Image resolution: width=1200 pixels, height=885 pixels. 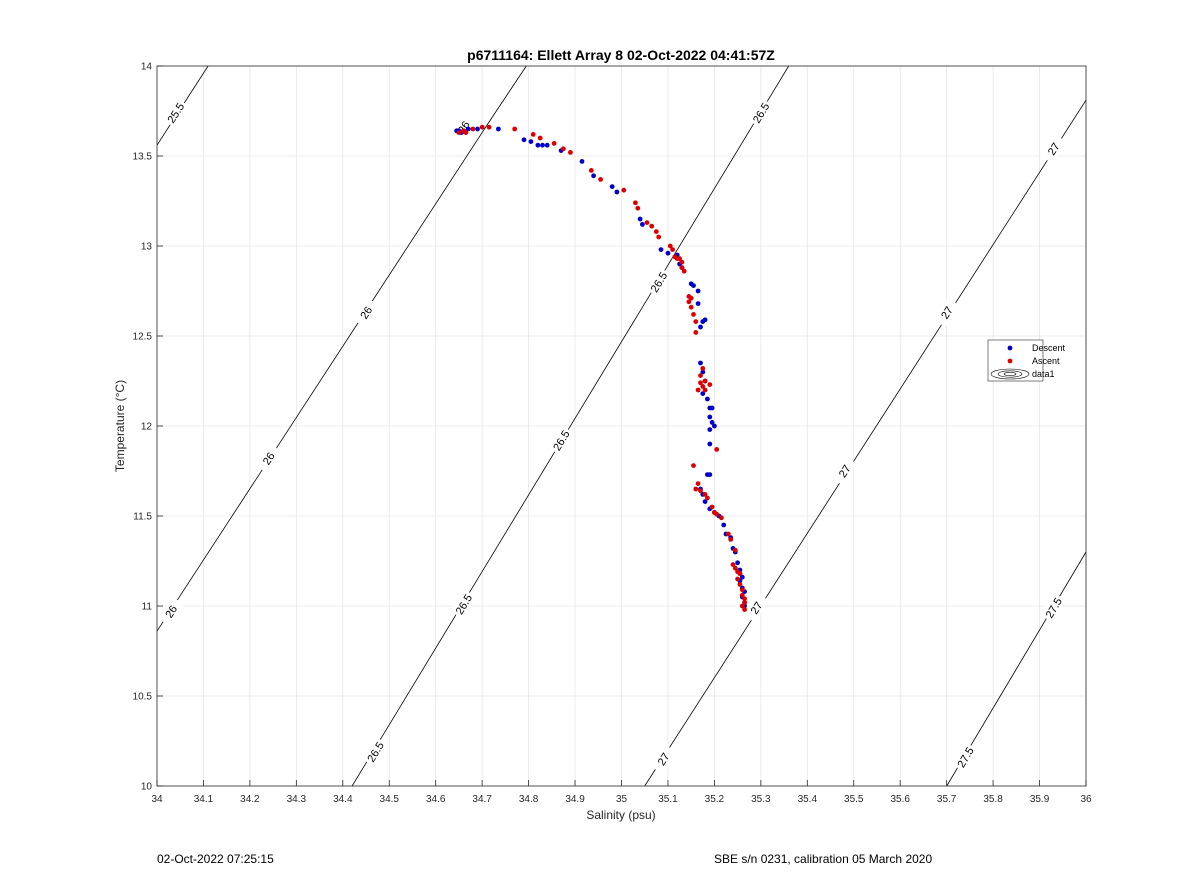 What do you see at coordinates (157, 799) in the screenshot?
I see `x-tick-label: 34` at bounding box center [157, 799].